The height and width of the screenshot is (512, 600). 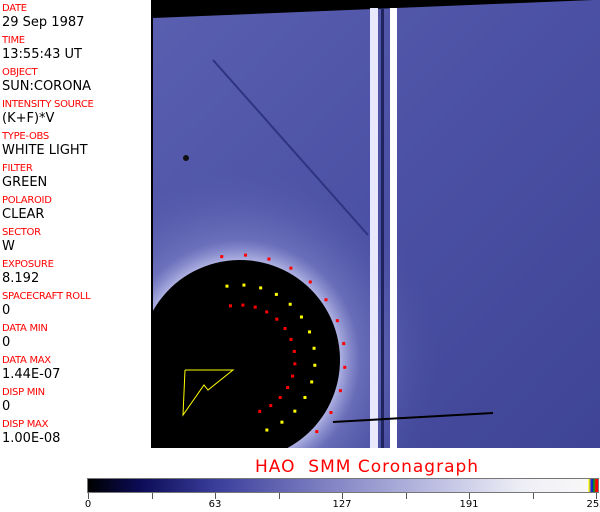 What do you see at coordinates (31, 438) in the screenshot?
I see `field-value: 1.00E-08` at bounding box center [31, 438].